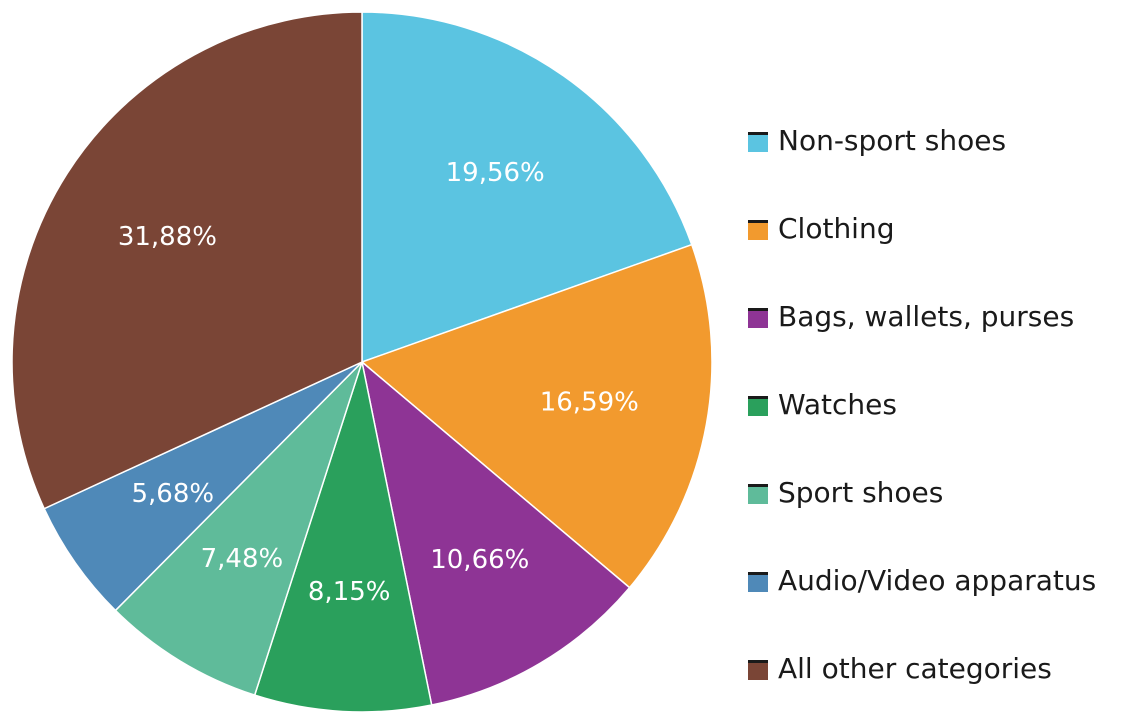  I want to click on slice-label-non-sport-shoes: 19,56%, so click(495, 173).